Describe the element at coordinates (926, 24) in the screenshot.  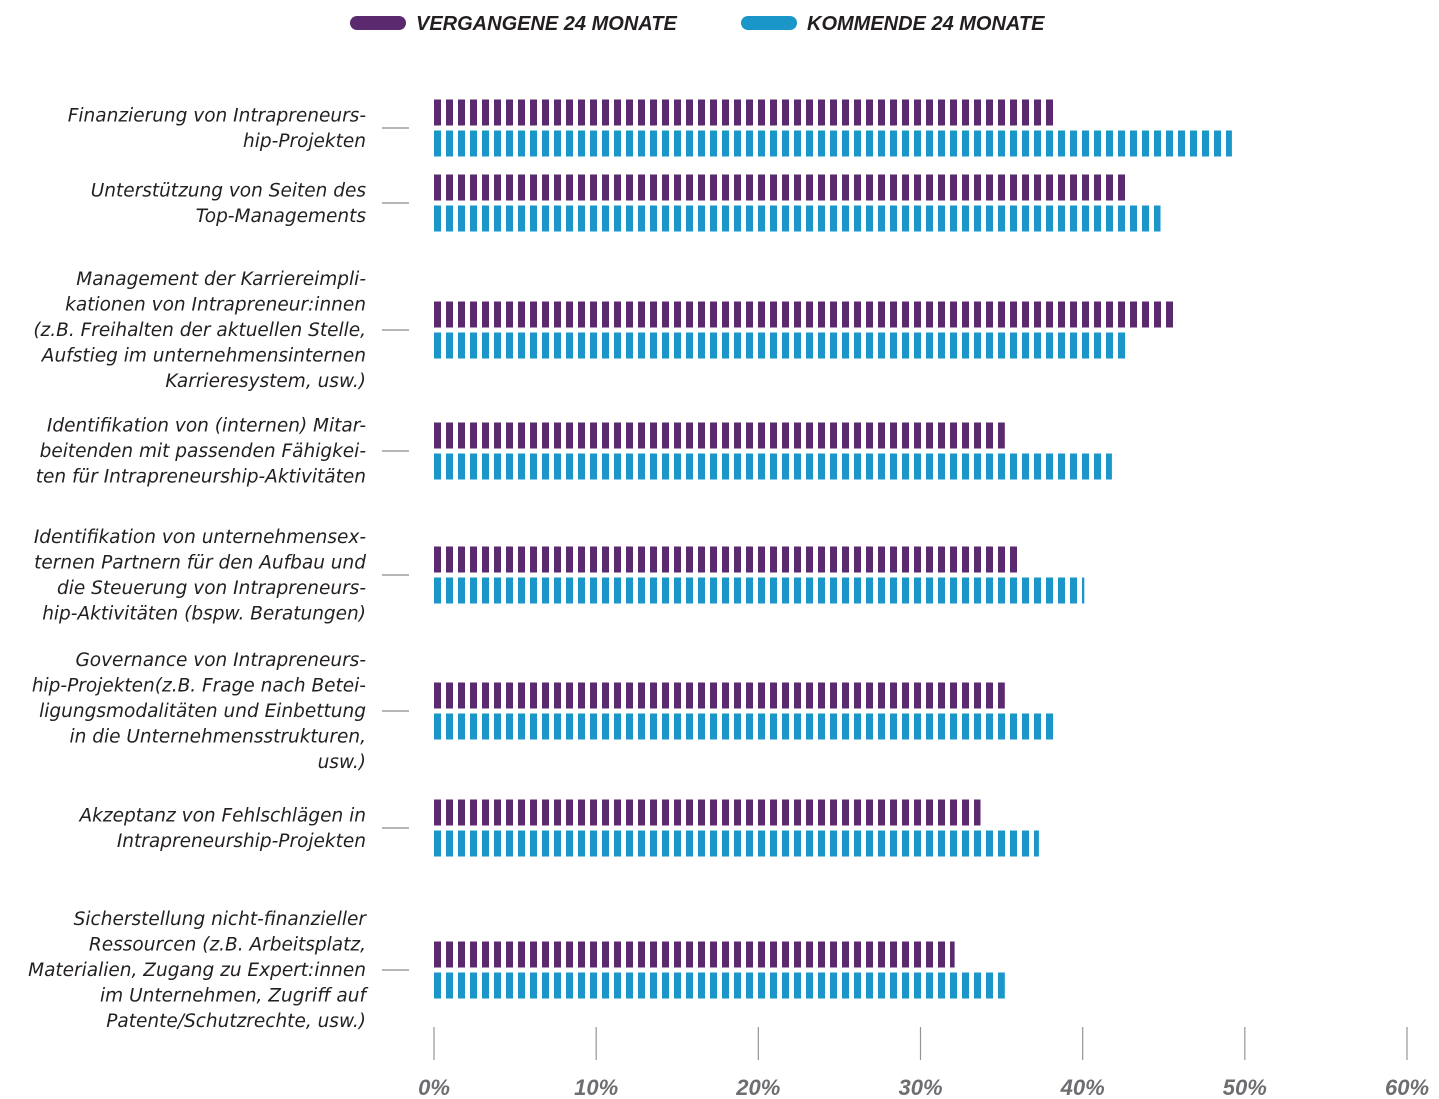
I see `legend-label-future: KOMMENDE 24 MONATE` at that location.